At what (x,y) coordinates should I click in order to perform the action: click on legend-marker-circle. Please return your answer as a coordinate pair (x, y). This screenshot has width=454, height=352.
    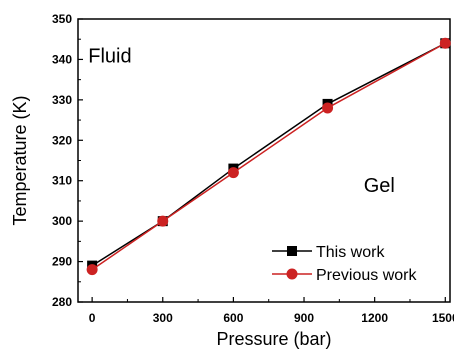
    Looking at the image, I should click on (292, 274).